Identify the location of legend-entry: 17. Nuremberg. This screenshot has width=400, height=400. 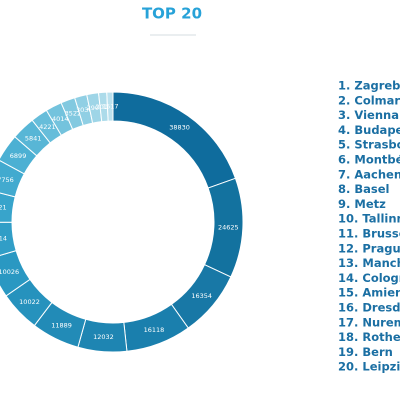
(369, 322).